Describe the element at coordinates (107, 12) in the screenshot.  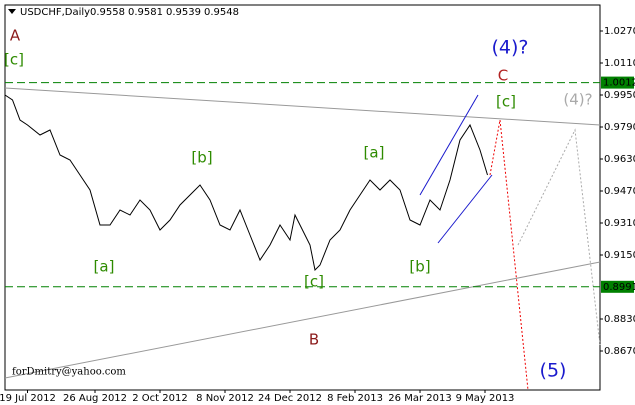
I see `quote-value: 0.9558` at that location.